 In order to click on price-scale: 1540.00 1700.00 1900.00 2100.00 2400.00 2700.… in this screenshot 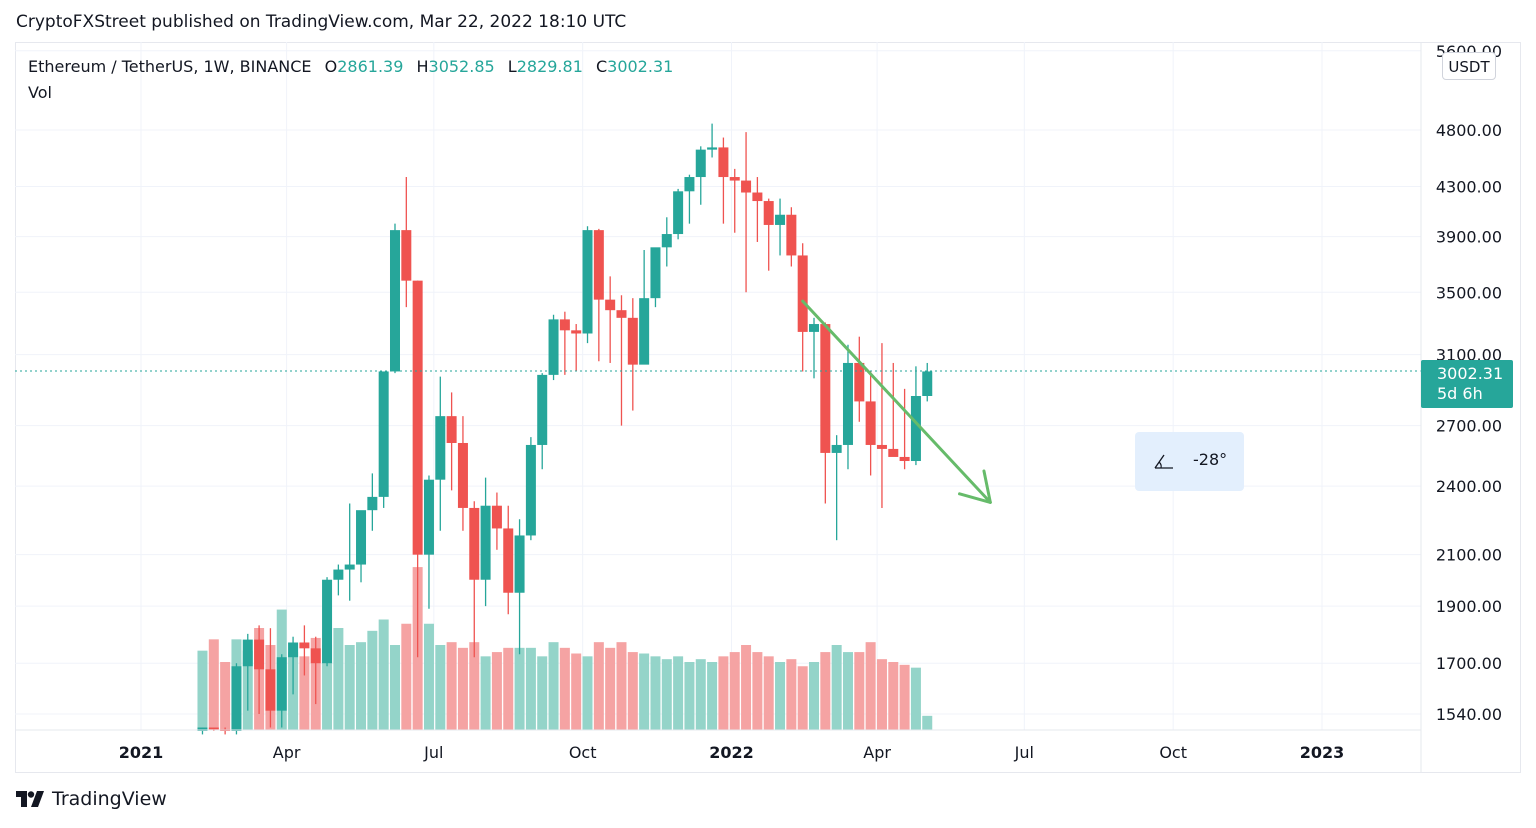, I will do `click(1469, 383)`.